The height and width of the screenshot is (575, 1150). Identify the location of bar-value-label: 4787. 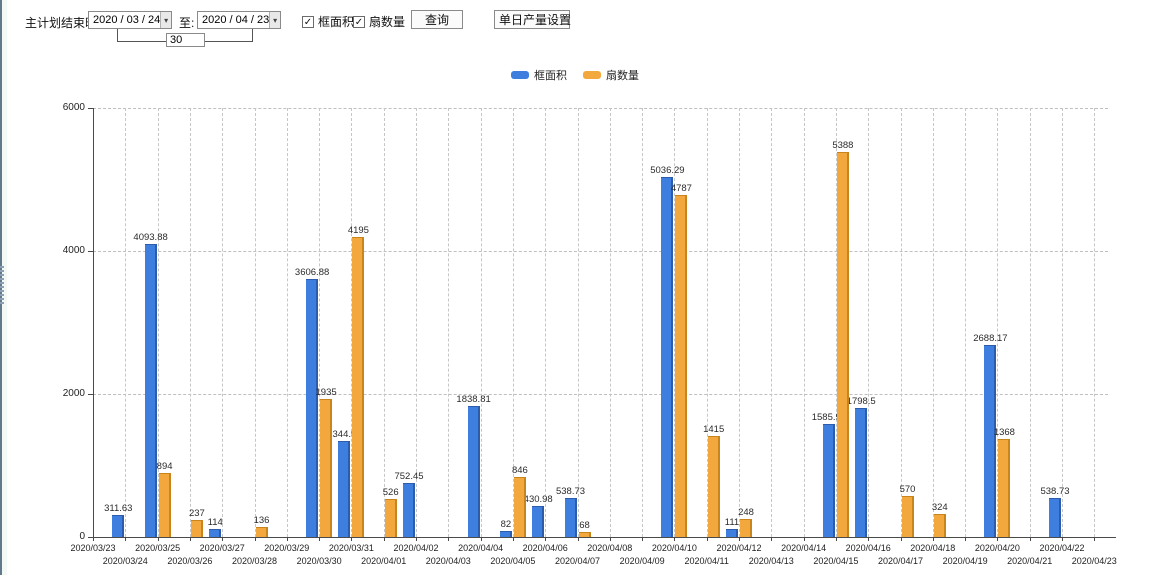
(681, 188).